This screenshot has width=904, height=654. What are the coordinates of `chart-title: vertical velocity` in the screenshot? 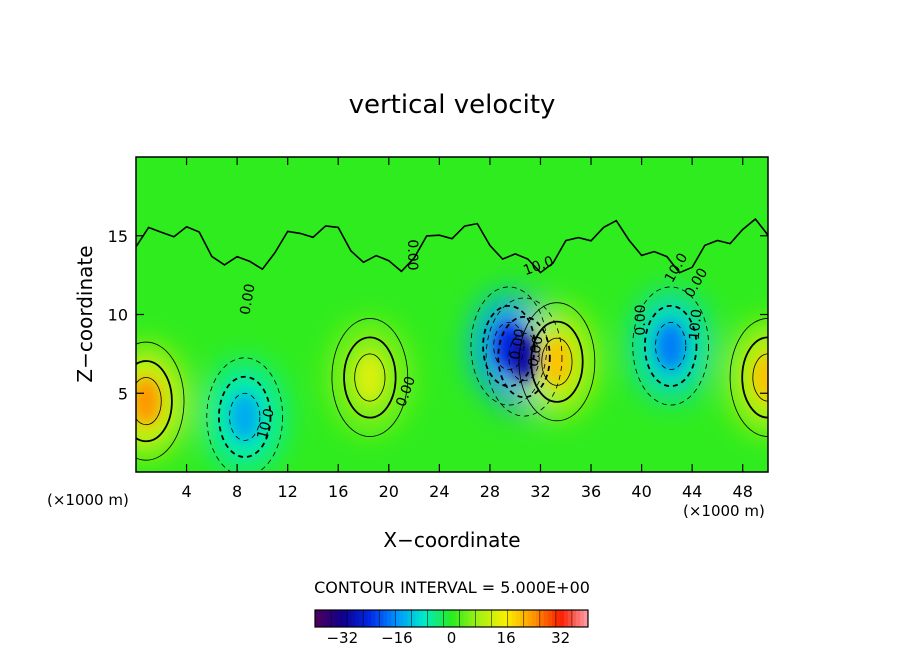 It's located at (452, 105).